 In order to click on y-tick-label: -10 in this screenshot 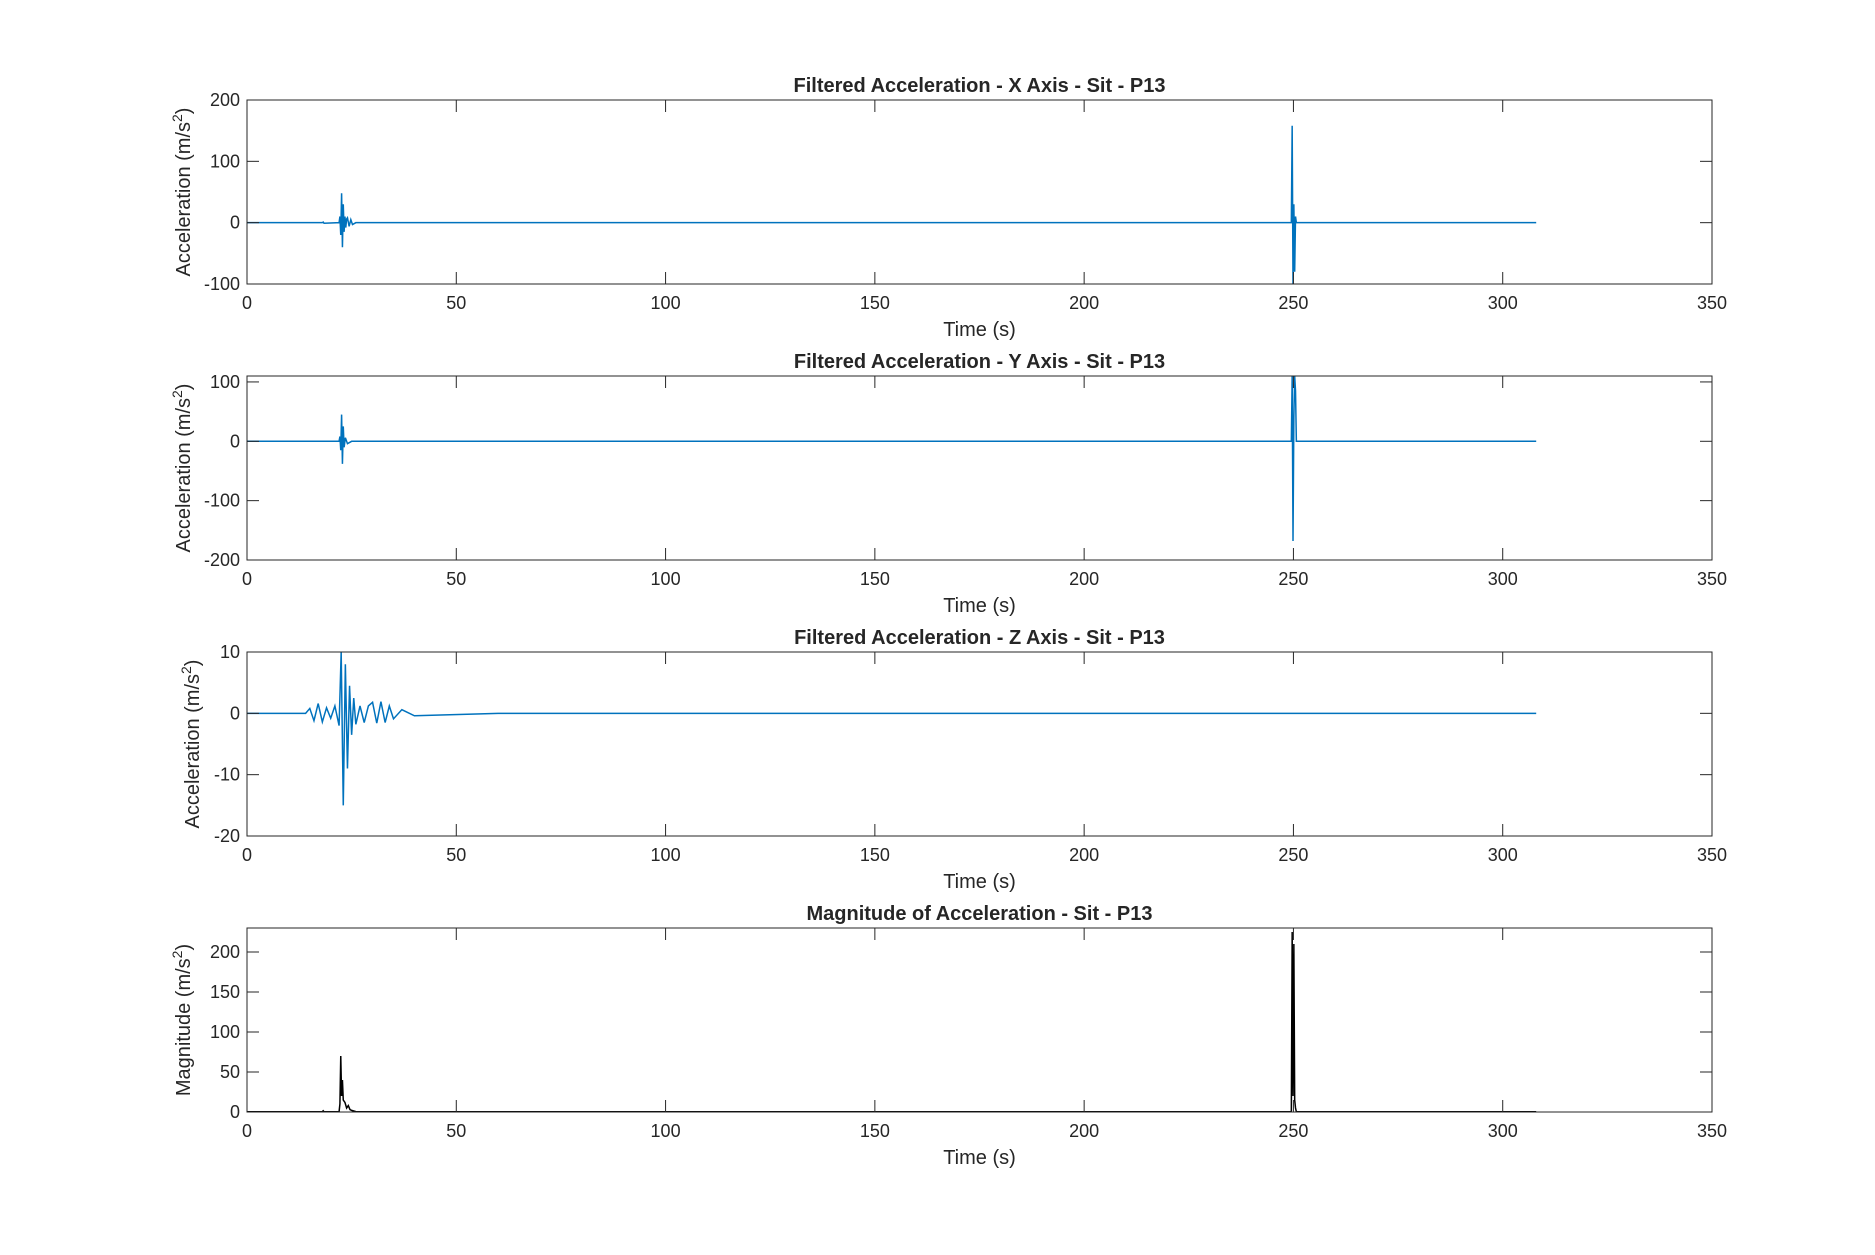, I will do `click(227, 775)`.